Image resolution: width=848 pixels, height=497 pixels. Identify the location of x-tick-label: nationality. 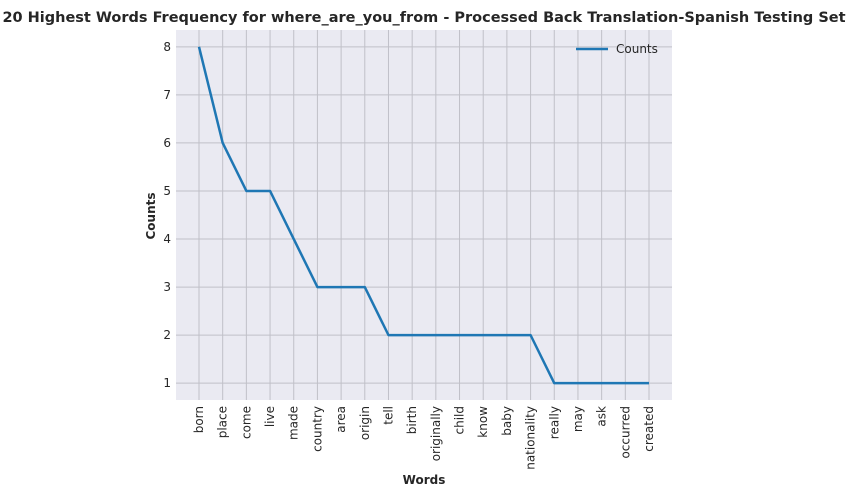
(531, 438).